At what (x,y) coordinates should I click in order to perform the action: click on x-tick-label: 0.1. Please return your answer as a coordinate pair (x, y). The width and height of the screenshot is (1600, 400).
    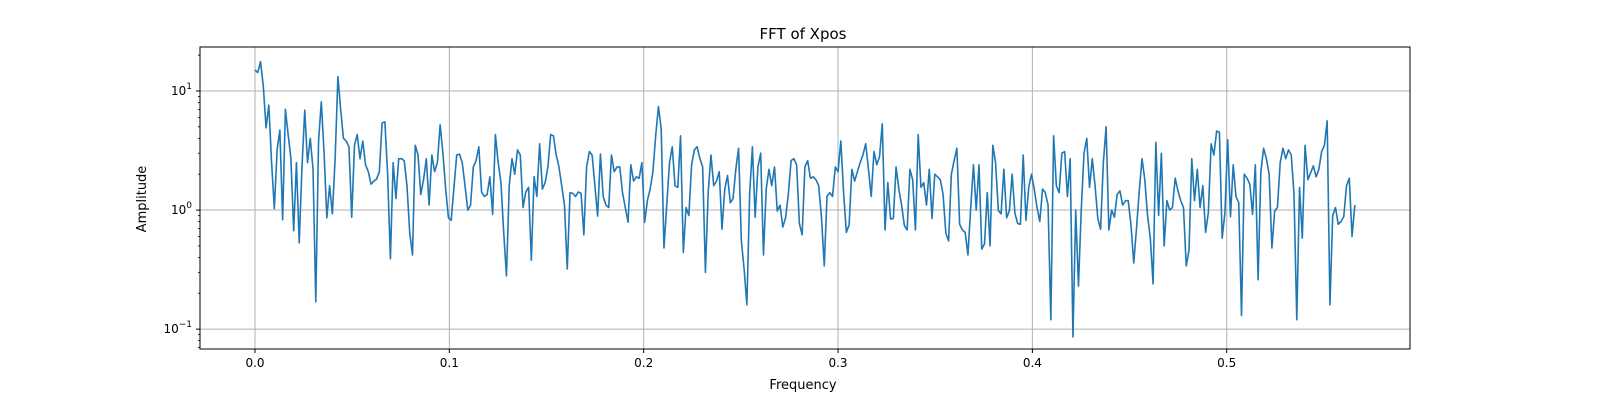
    Looking at the image, I should click on (449, 363).